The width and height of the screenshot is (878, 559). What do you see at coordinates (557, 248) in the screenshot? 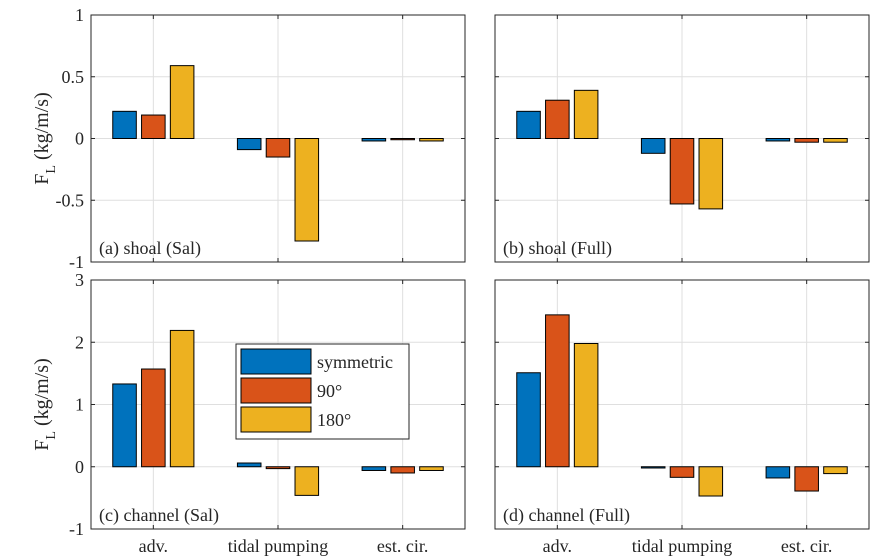
I see `panel-label: (b) shoal (Full)` at bounding box center [557, 248].